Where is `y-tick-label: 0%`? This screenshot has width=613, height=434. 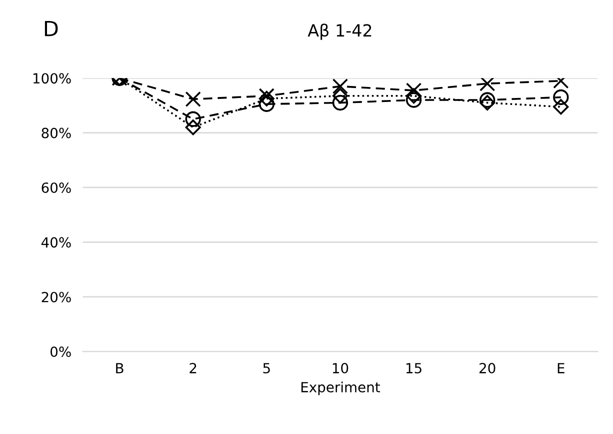
y-tick-label: 0% is located at coordinates (60, 352).